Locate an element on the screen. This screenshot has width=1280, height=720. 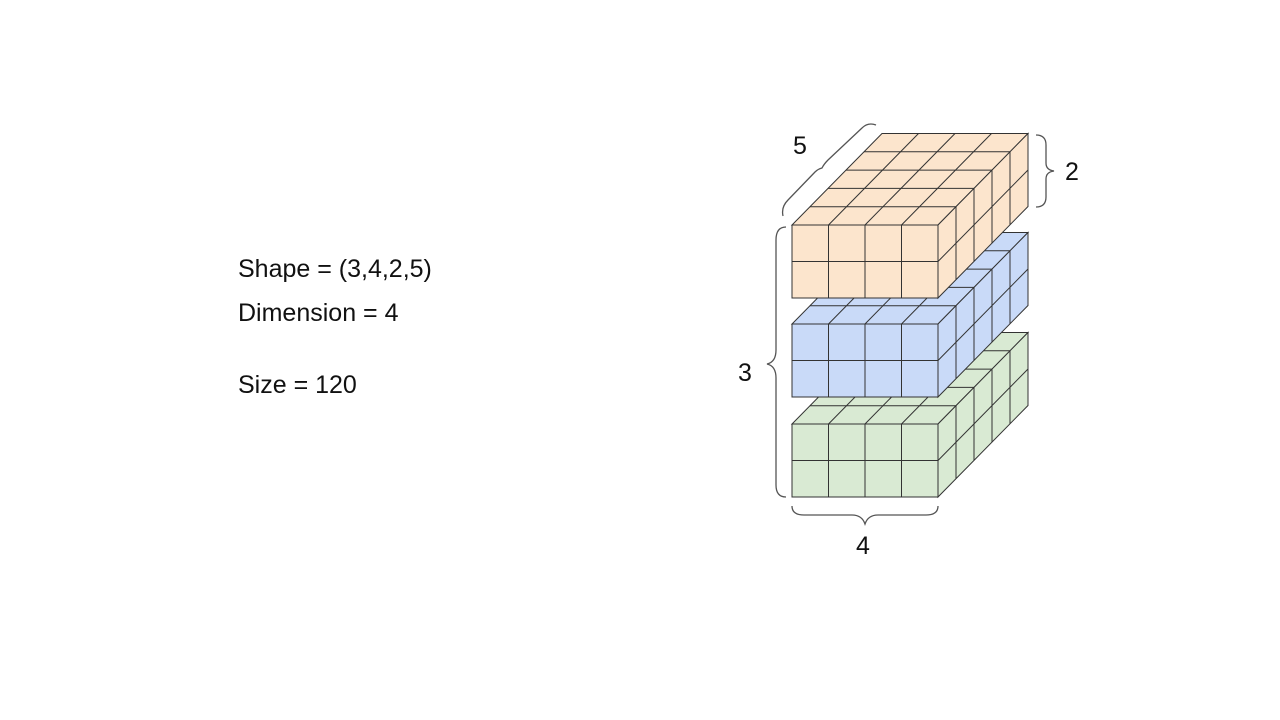
brace-depth is located at coordinates (829, 170).